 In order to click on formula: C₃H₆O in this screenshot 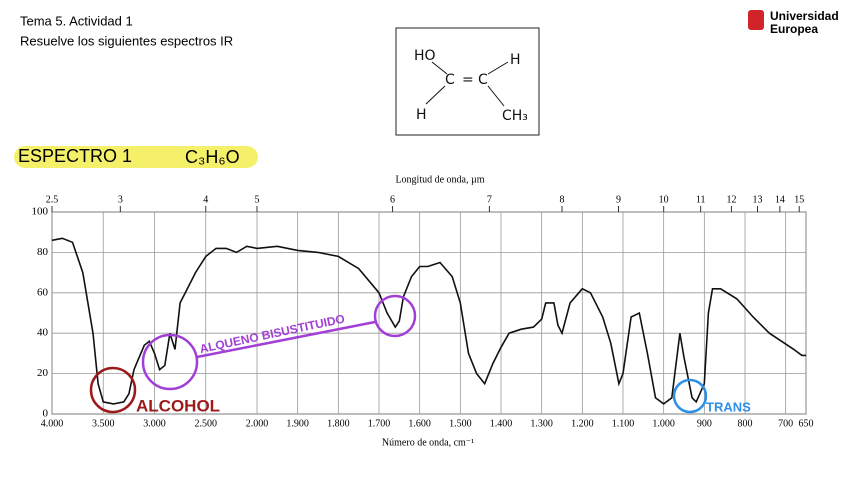, I will do `click(212, 157)`.